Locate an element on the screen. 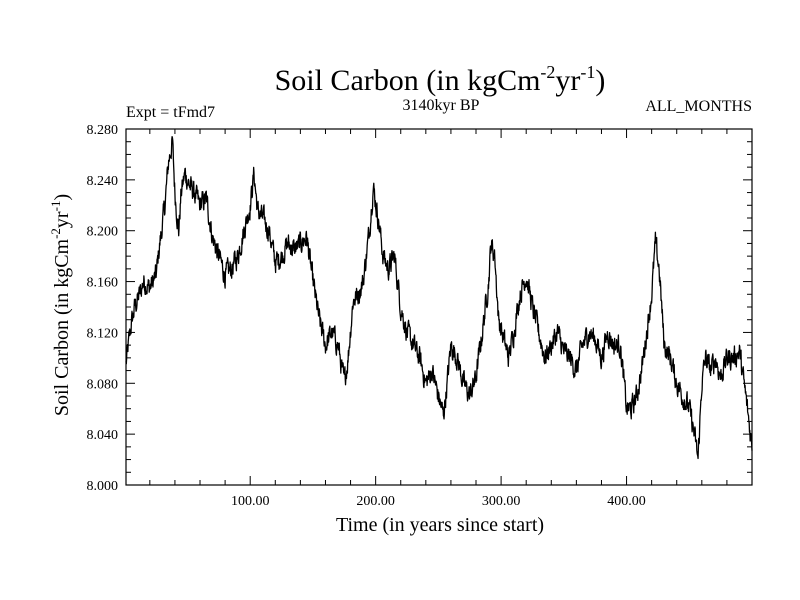 This screenshot has width=800, height=600. y-tick-label-0: 8.000 is located at coordinates (103, 486).